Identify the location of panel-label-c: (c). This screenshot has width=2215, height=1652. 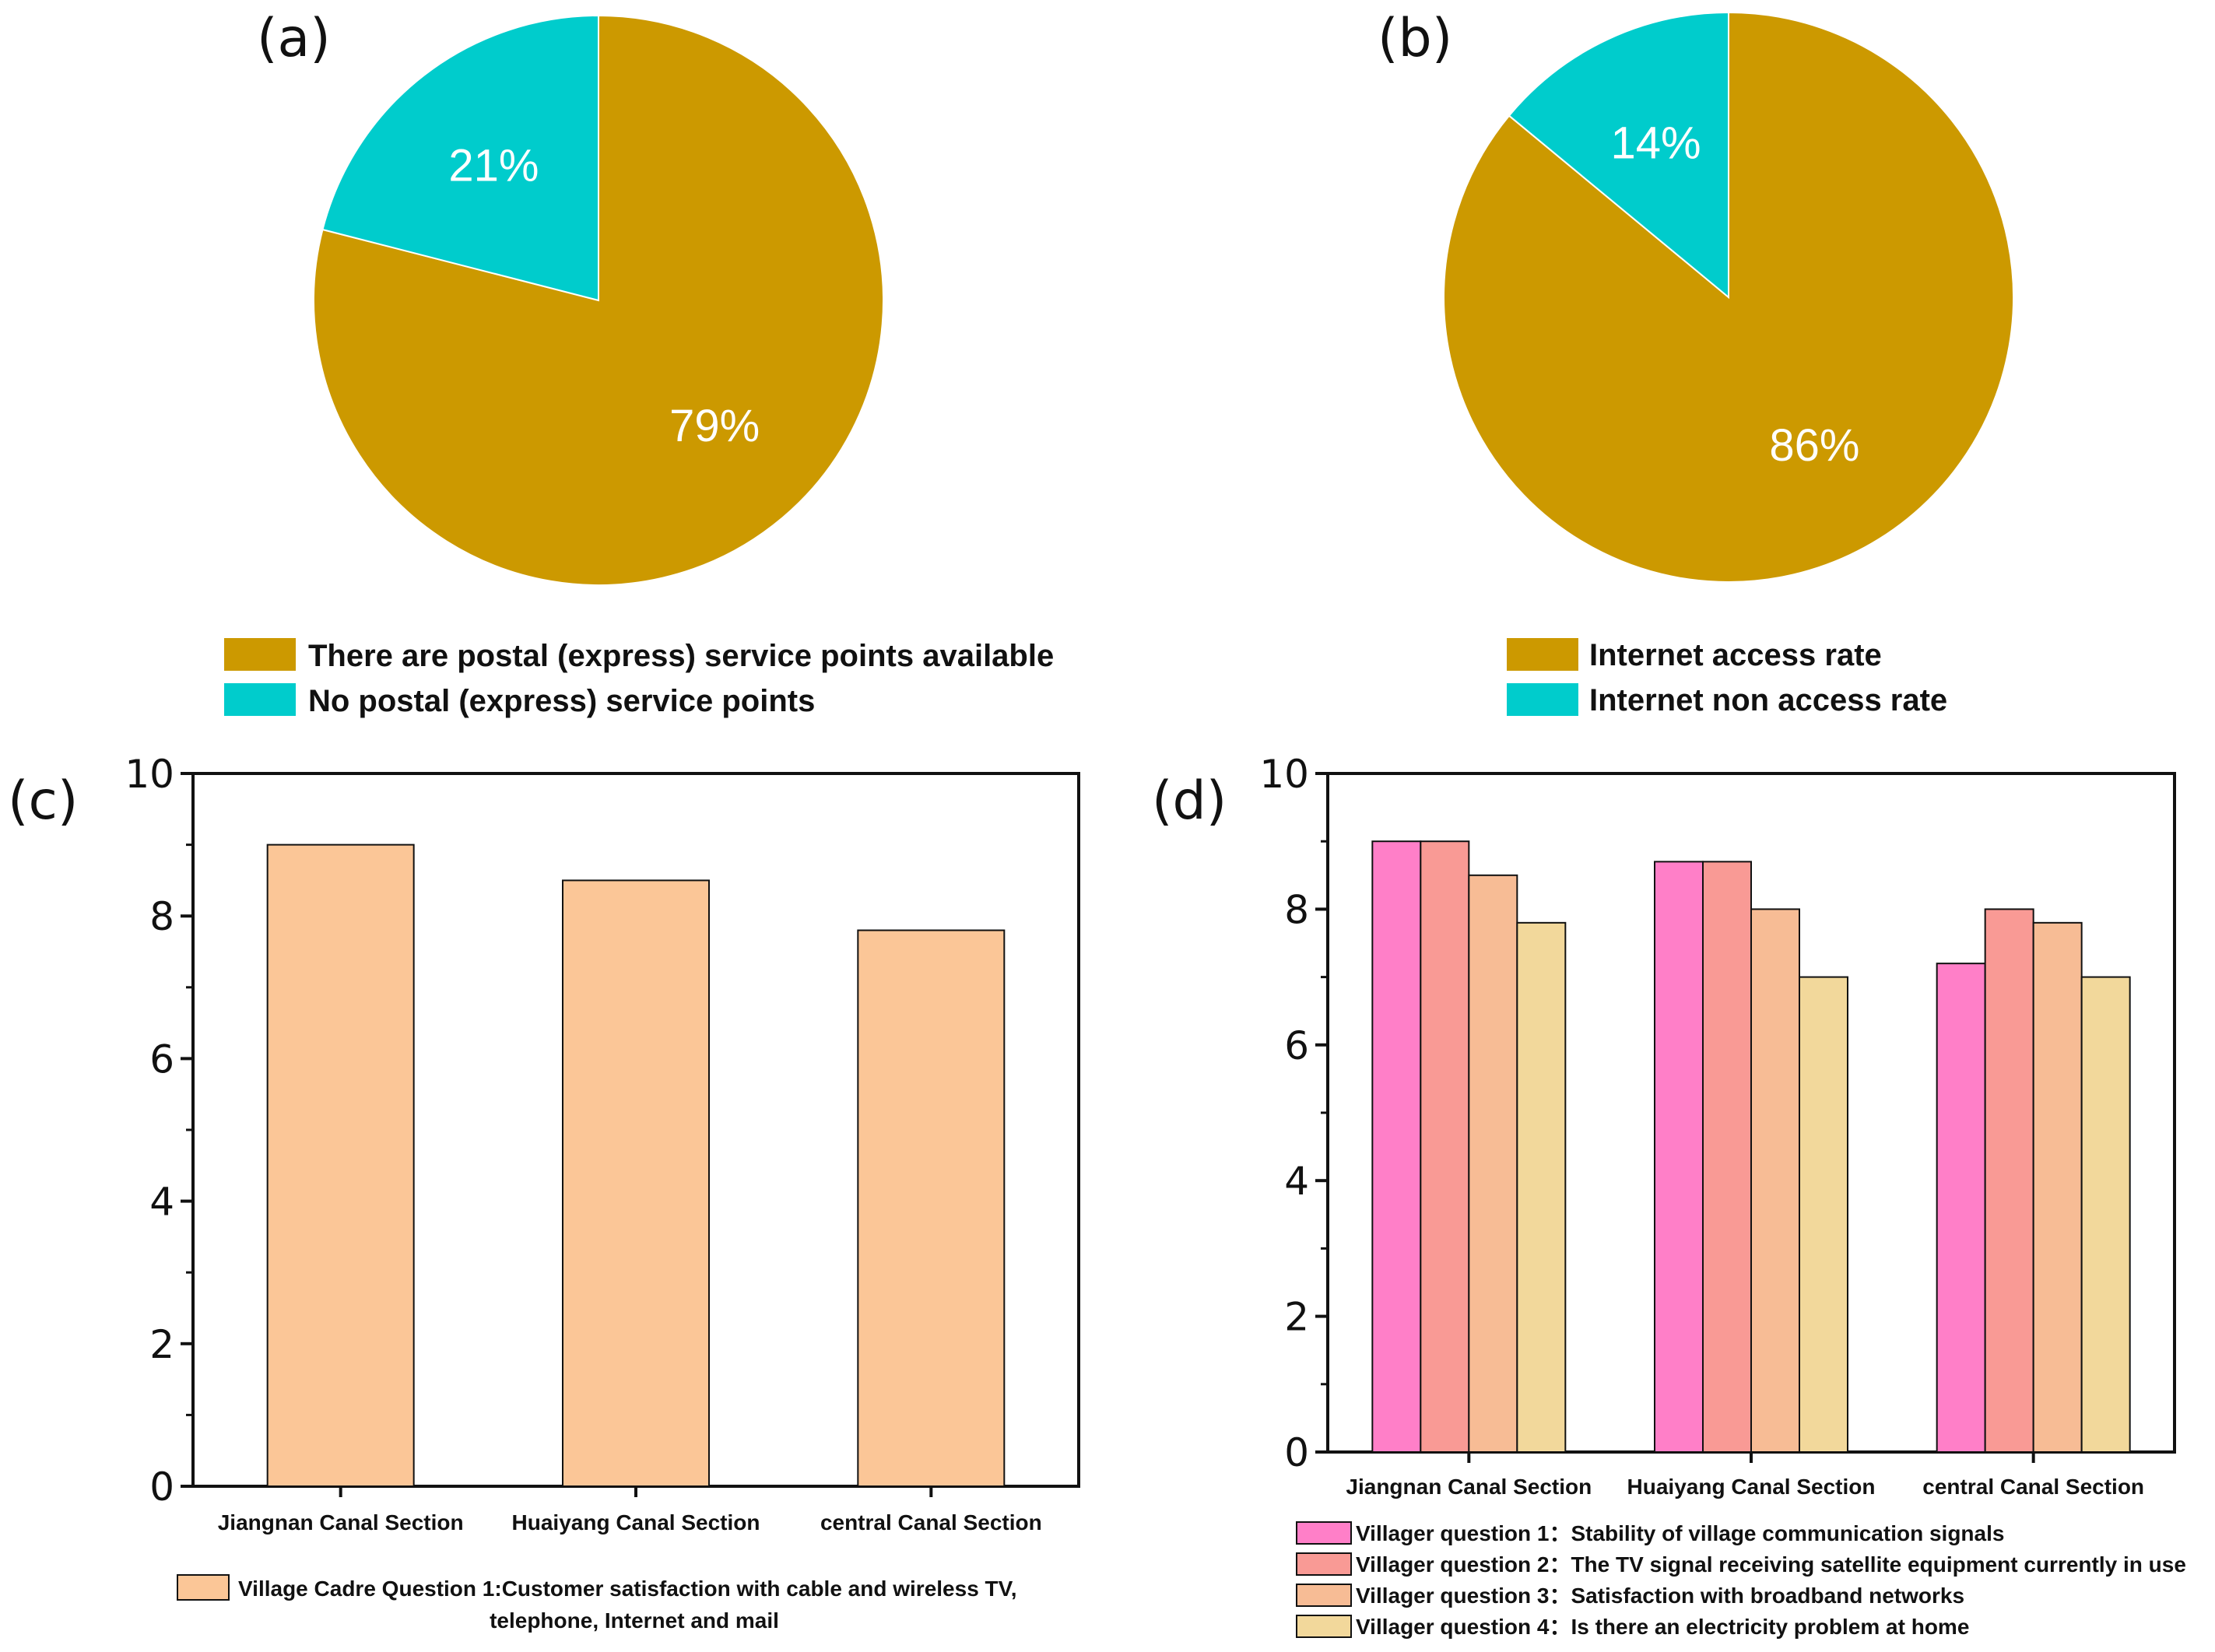
(43, 801).